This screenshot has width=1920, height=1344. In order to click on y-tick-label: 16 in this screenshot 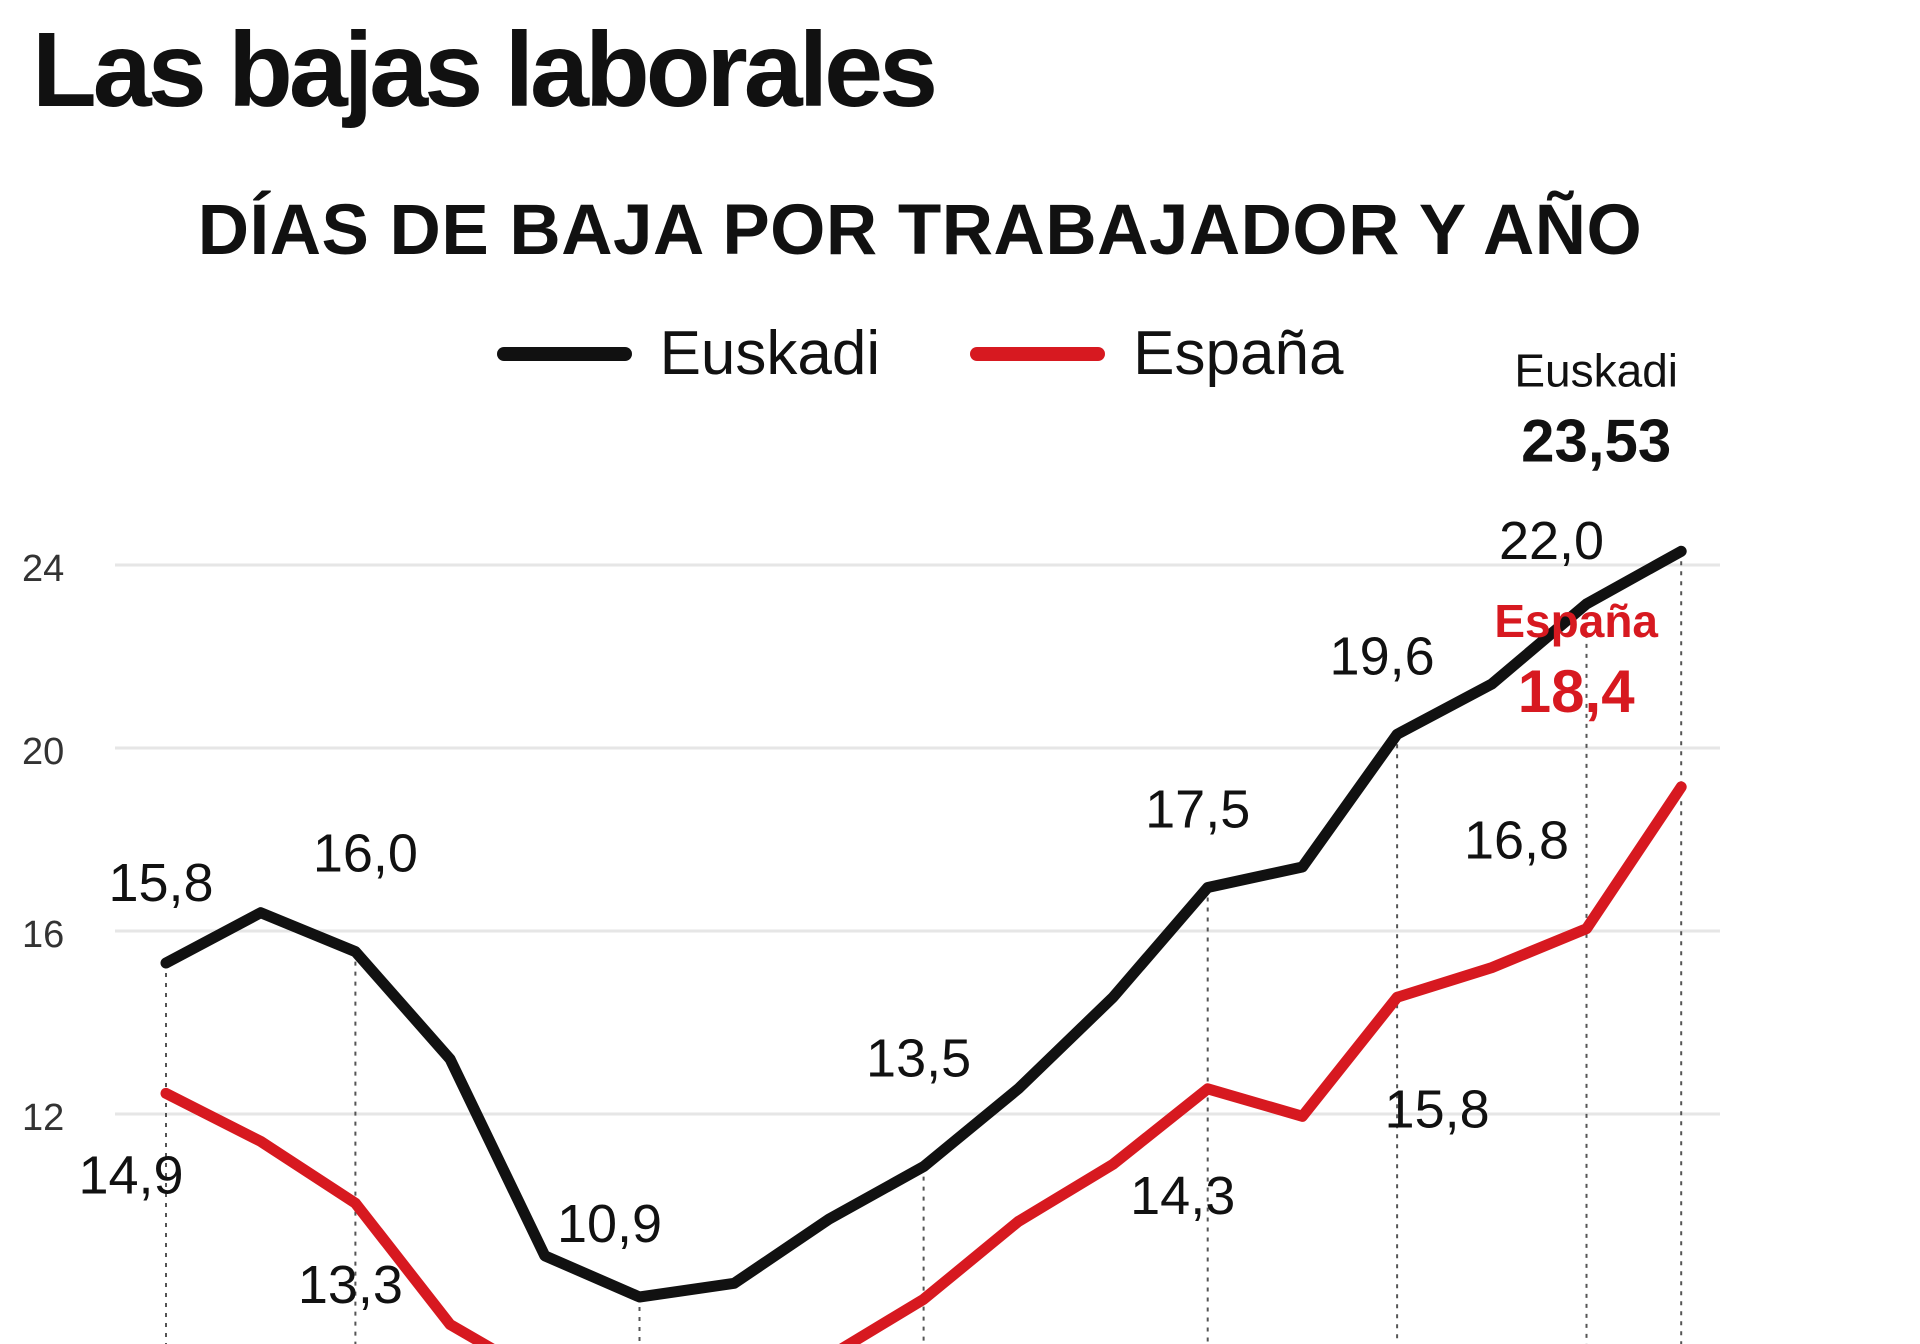, I will do `click(43, 935)`.